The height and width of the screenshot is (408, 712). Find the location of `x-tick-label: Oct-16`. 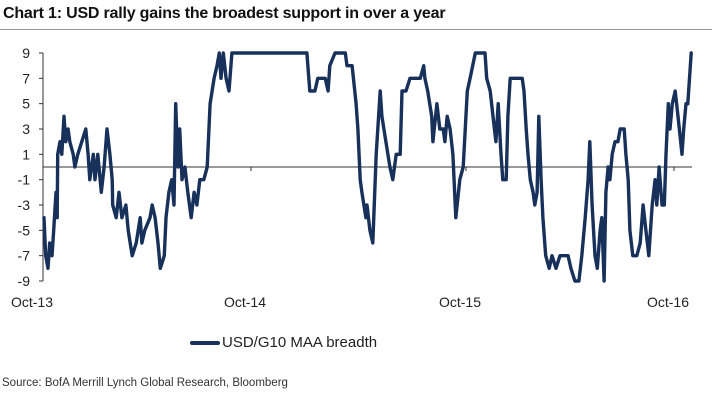

x-tick-label: Oct-16 is located at coordinates (668, 302).